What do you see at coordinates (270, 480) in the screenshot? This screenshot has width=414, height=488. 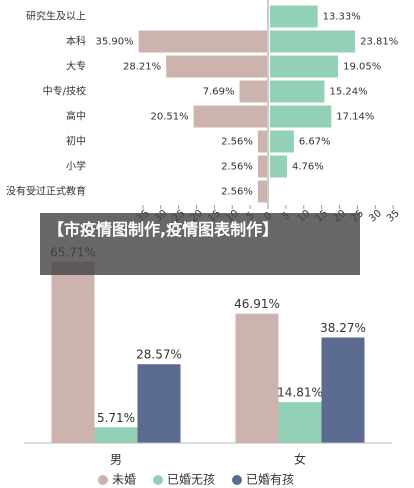 I see `legend-label: 已婚有孩` at bounding box center [270, 480].